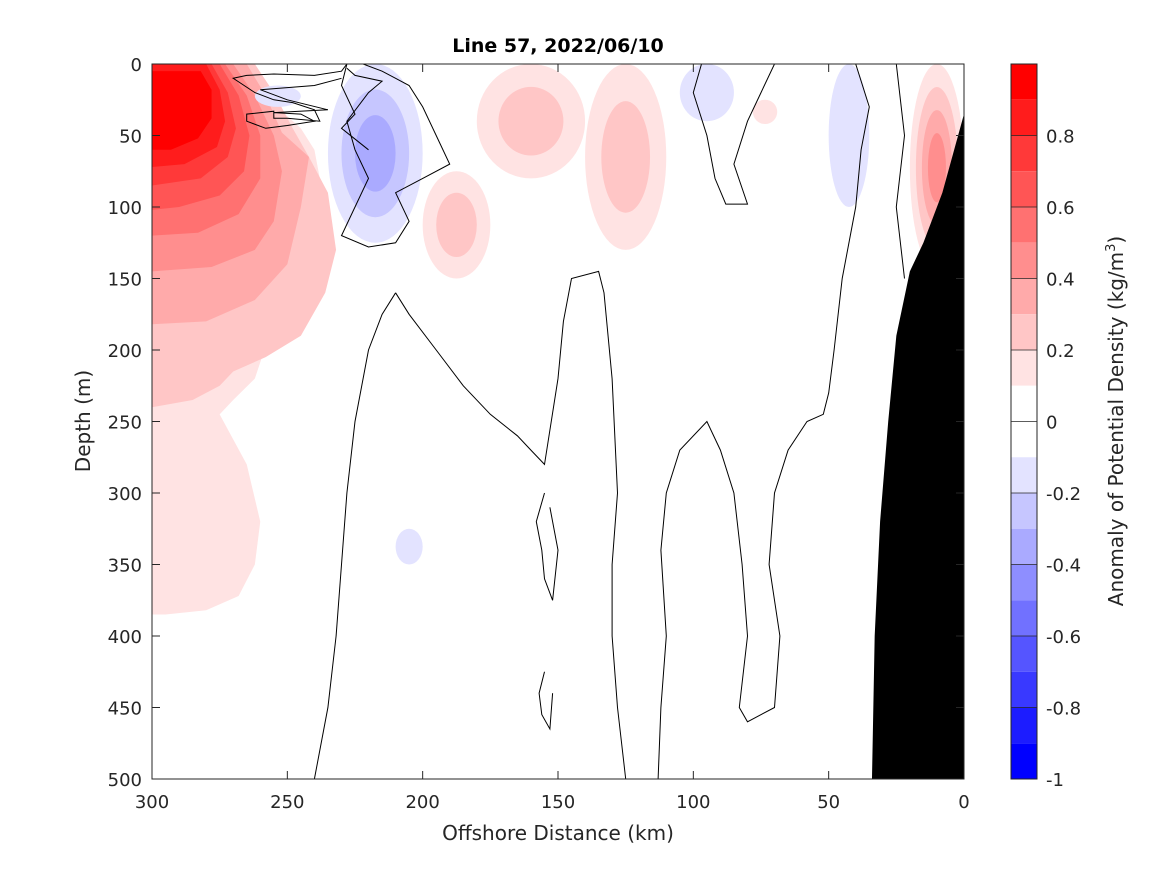  What do you see at coordinates (558, 46) in the screenshot?
I see `chart-title: Line 57, 2022/06/10` at bounding box center [558, 46].